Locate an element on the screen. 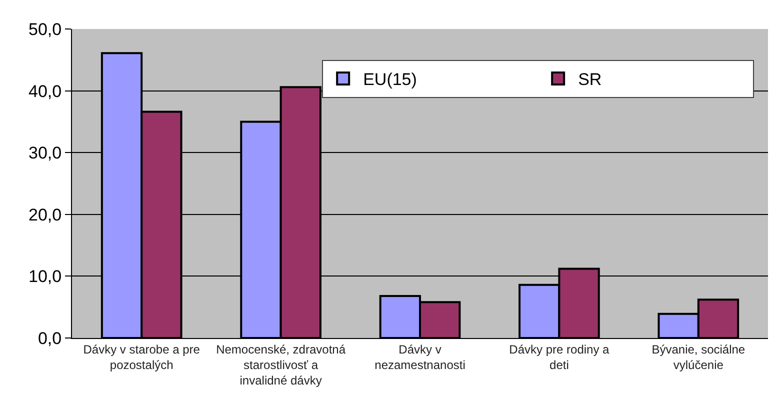 This screenshot has height=401, width=770. x-tick-label: Nemocenské, zdravotná starostlivosť a invalidné dávky is located at coordinates (281, 365).